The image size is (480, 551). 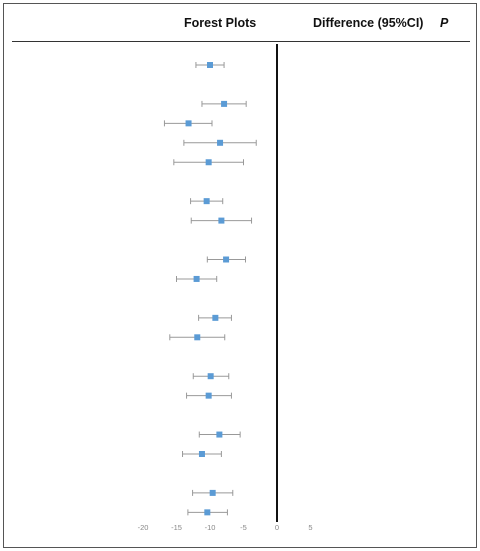 I want to click on x-tick-label: -10, so click(x=210, y=527).